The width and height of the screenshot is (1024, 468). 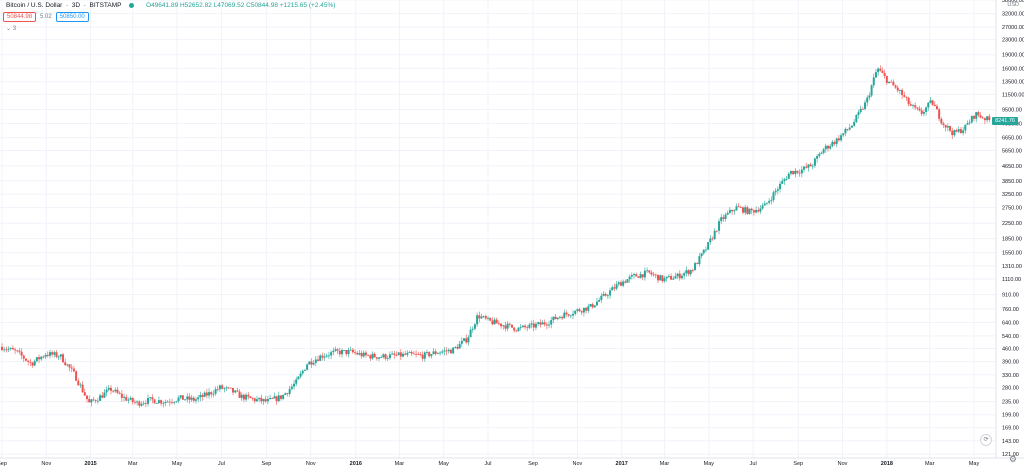 I want to click on scroll-to-realtime-icon: ⟳, so click(x=986, y=440).